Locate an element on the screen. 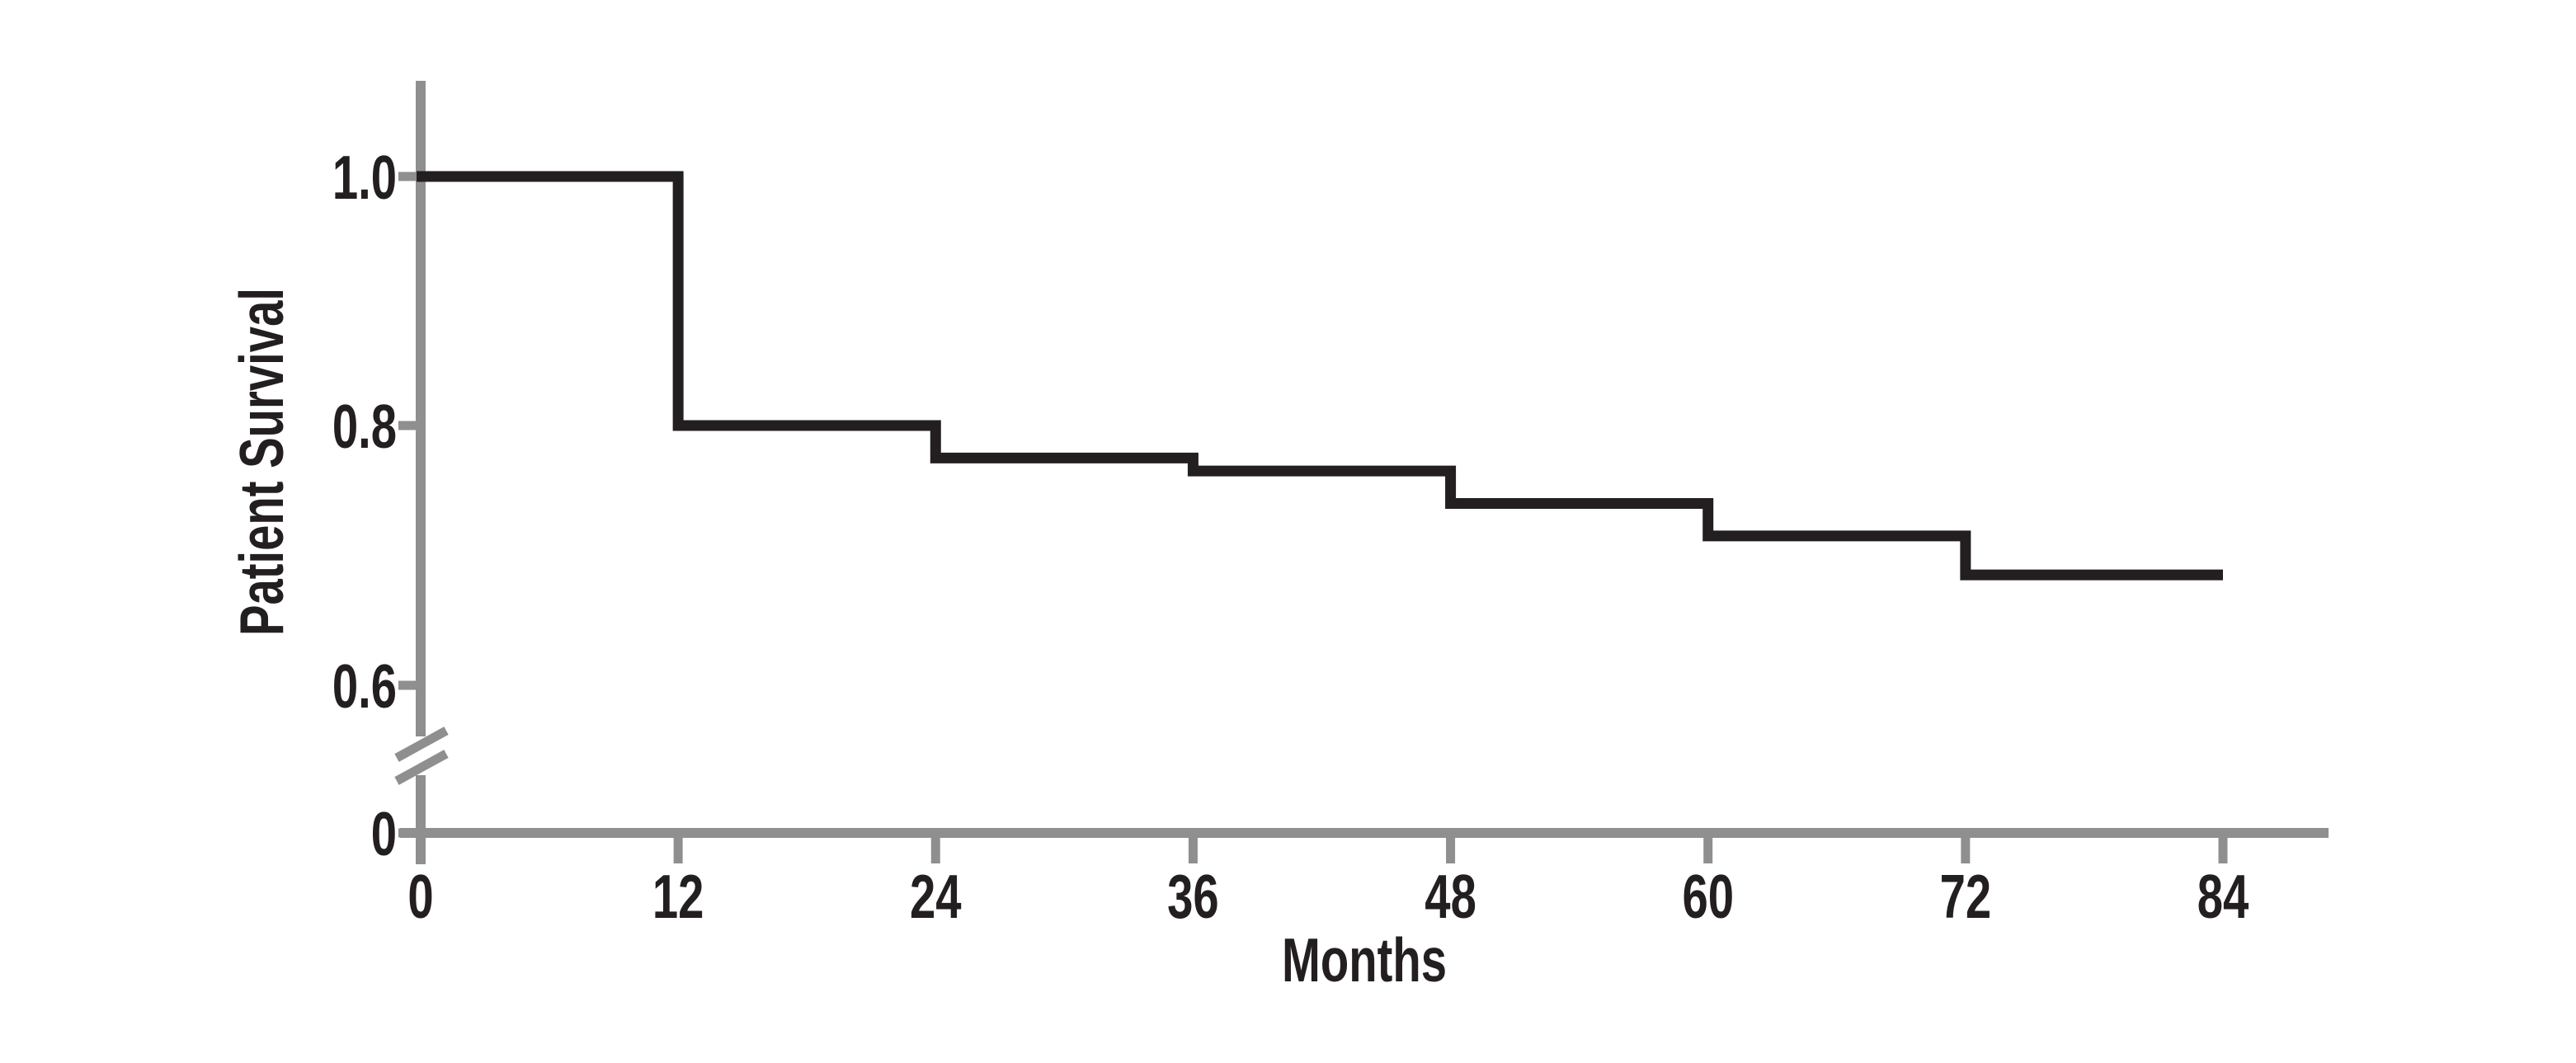 The width and height of the screenshot is (2576, 1063). y-tick-label: 0 is located at coordinates (384, 834).